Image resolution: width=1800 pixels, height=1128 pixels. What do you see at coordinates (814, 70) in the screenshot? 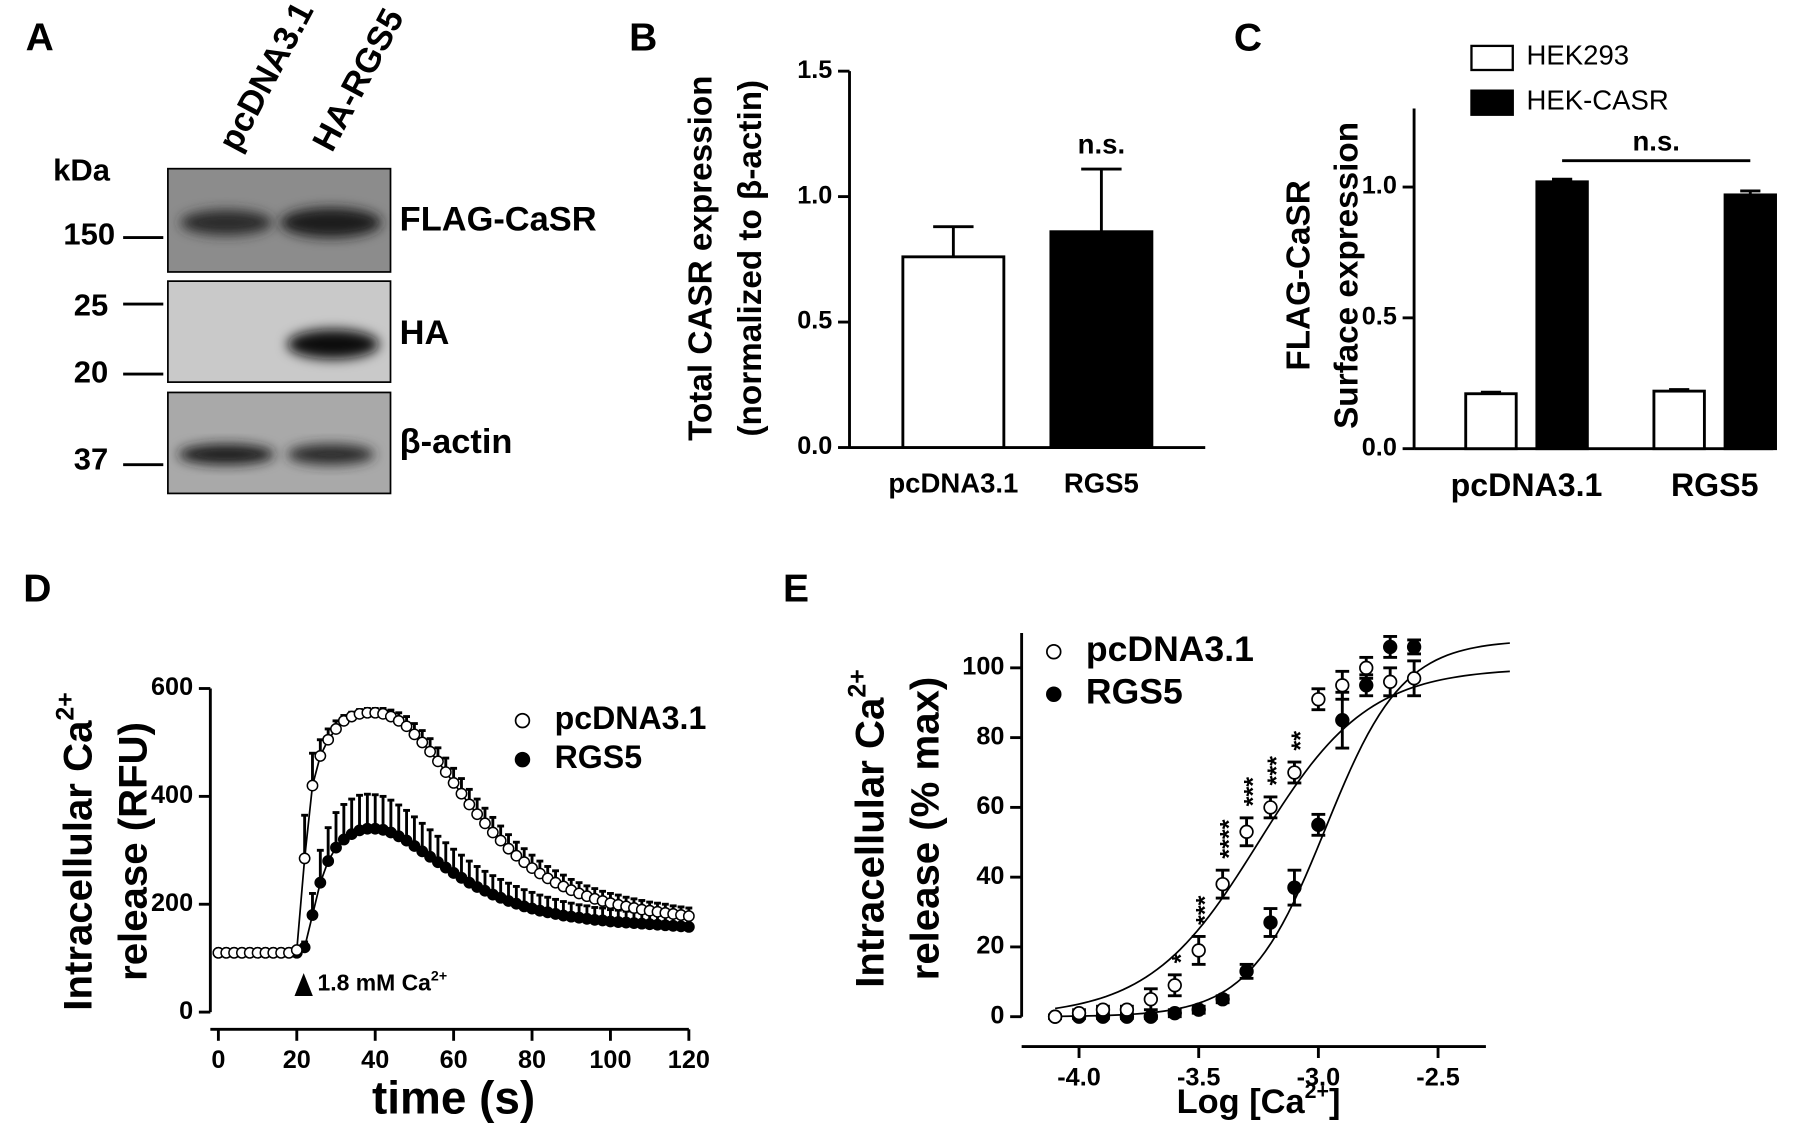
I see `y-tick-label: 1.5` at bounding box center [814, 70].